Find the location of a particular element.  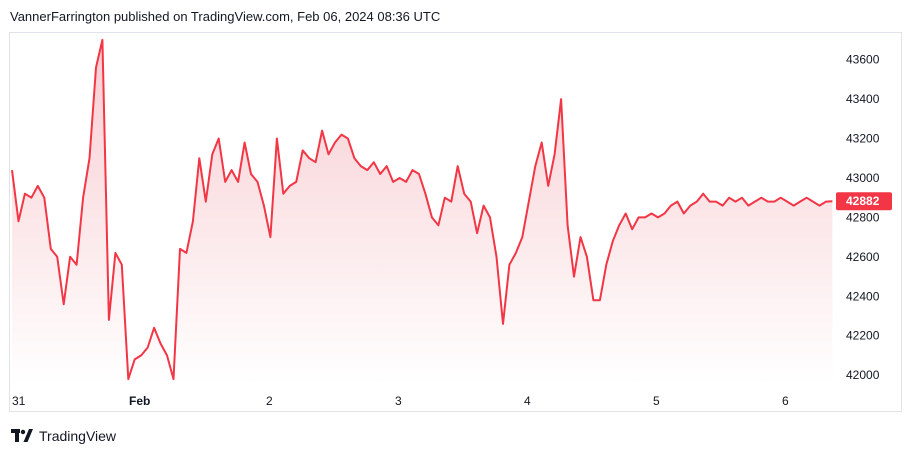

last-price-label: 42882 is located at coordinates (863, 201).